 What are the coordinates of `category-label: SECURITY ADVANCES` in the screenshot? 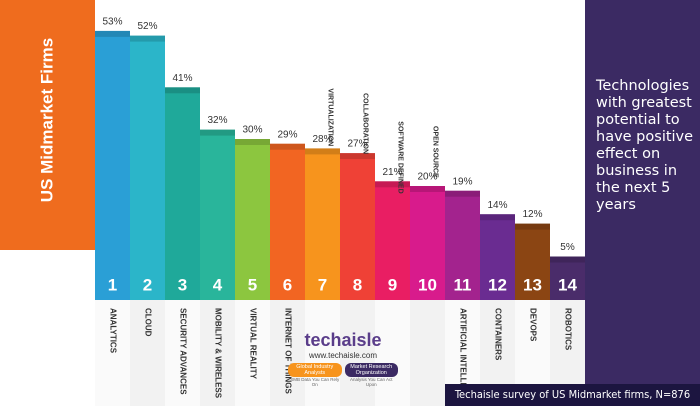 It's located at (182, 351).